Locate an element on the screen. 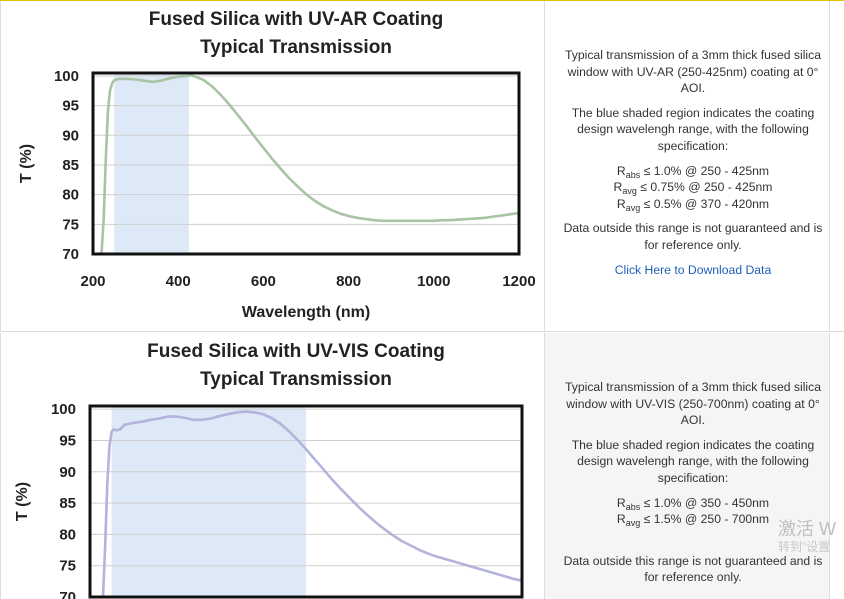 The image size is (844, 599). x-tick-label: 1000 is located at coordinates (433, 281).